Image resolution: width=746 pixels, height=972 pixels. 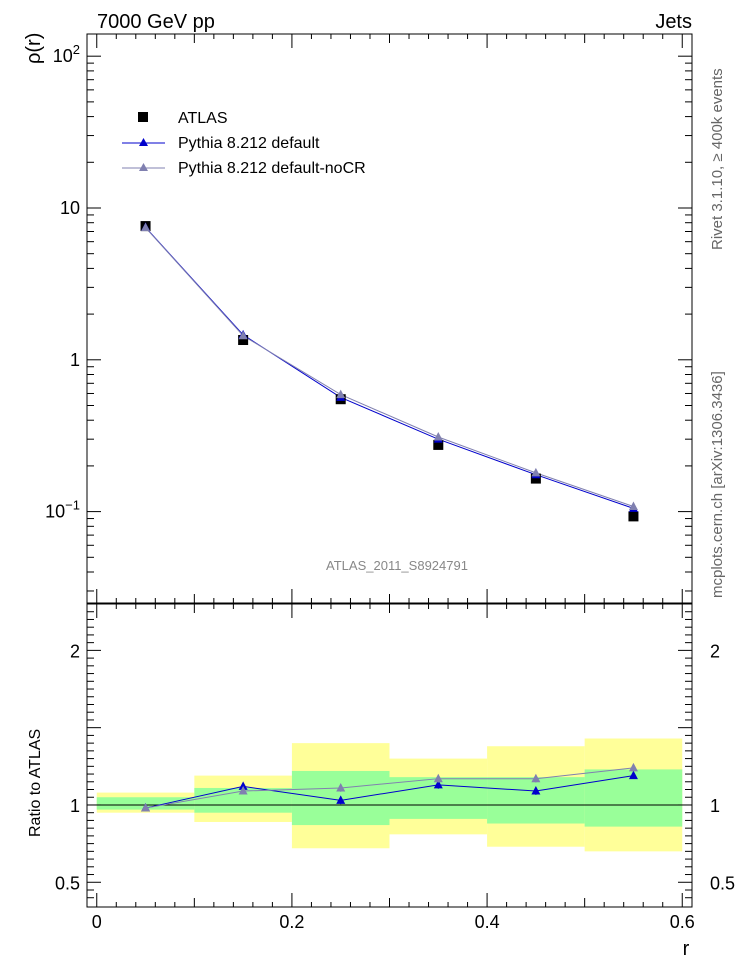 I want to click on side-label-rivet: Rivet 3.1.10, ≥ 400k events, so click(x=717, y=159).